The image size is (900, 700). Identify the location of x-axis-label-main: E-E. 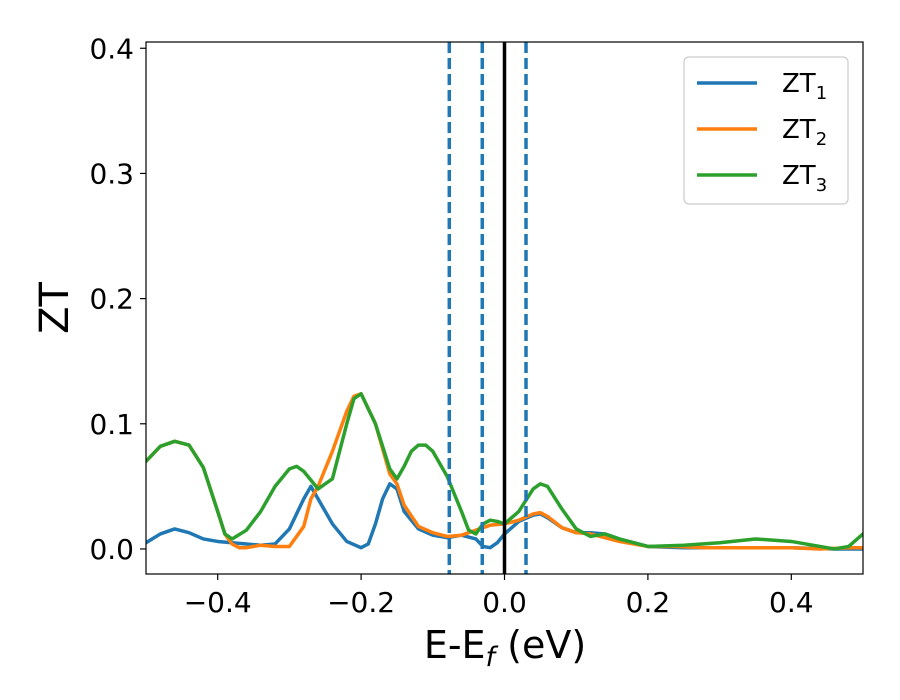
(455, 645).